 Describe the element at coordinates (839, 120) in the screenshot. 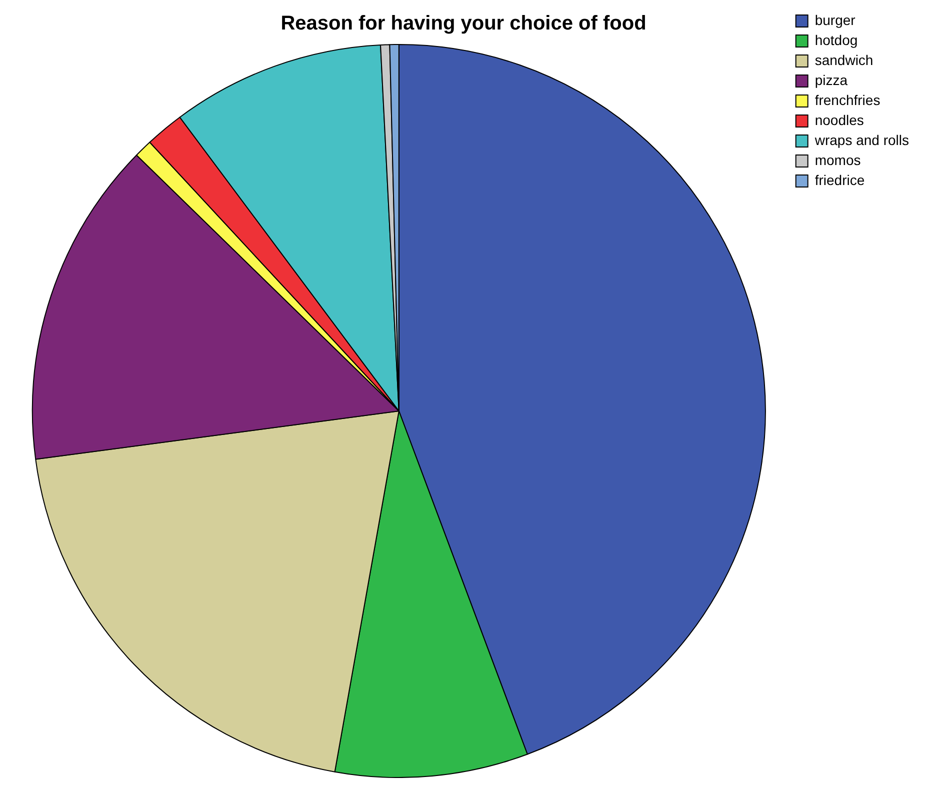

I see `legend-label: noodles` at that location.